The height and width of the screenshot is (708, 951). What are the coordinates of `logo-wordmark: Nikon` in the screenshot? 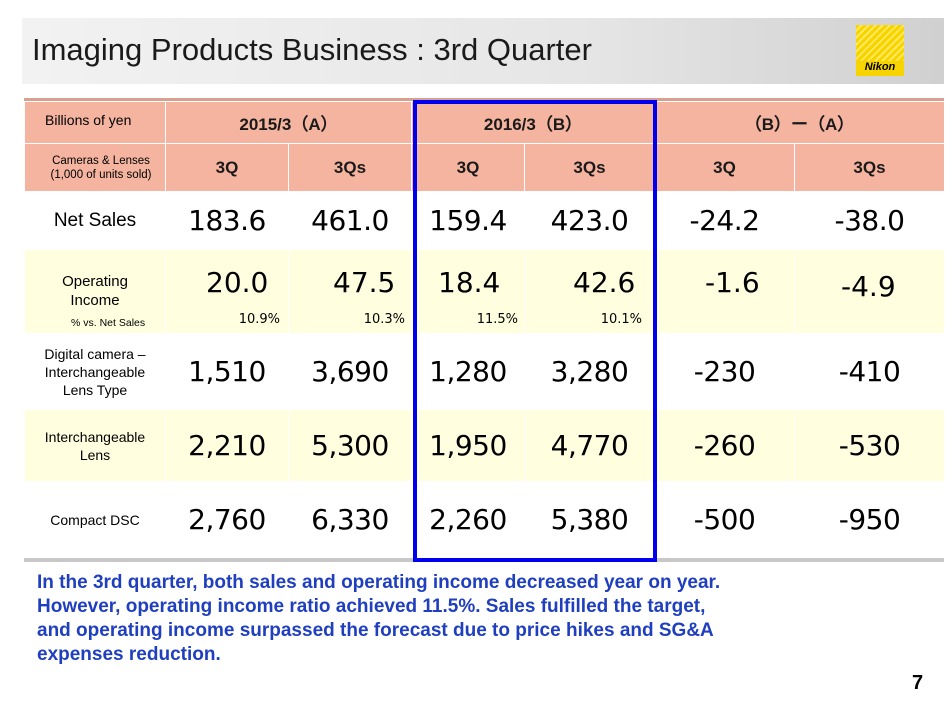 It's located at (880, 67).